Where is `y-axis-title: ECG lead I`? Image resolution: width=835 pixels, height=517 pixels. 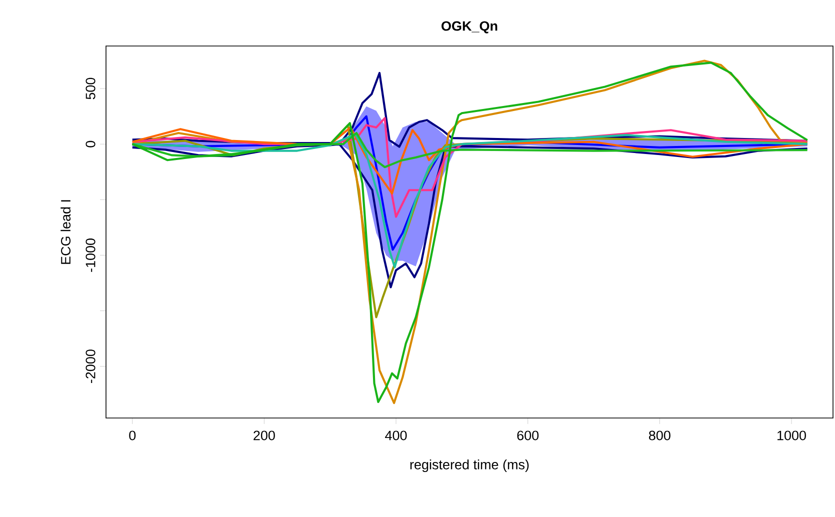
y-axis-title: ECG lead I is located at coordinates (65, 232).